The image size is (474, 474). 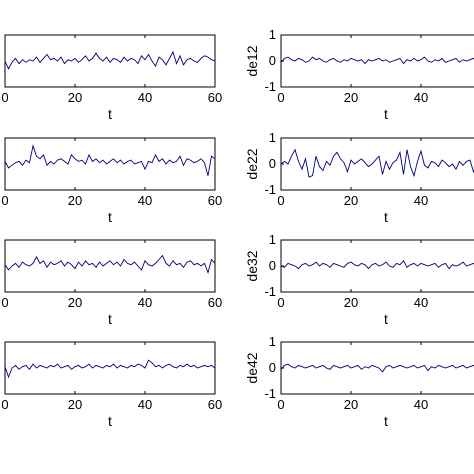 What do you see at coordinates (252, 367) in the screenshot?
I see `y-axis-label: de42` at bounding box center [252, 367].